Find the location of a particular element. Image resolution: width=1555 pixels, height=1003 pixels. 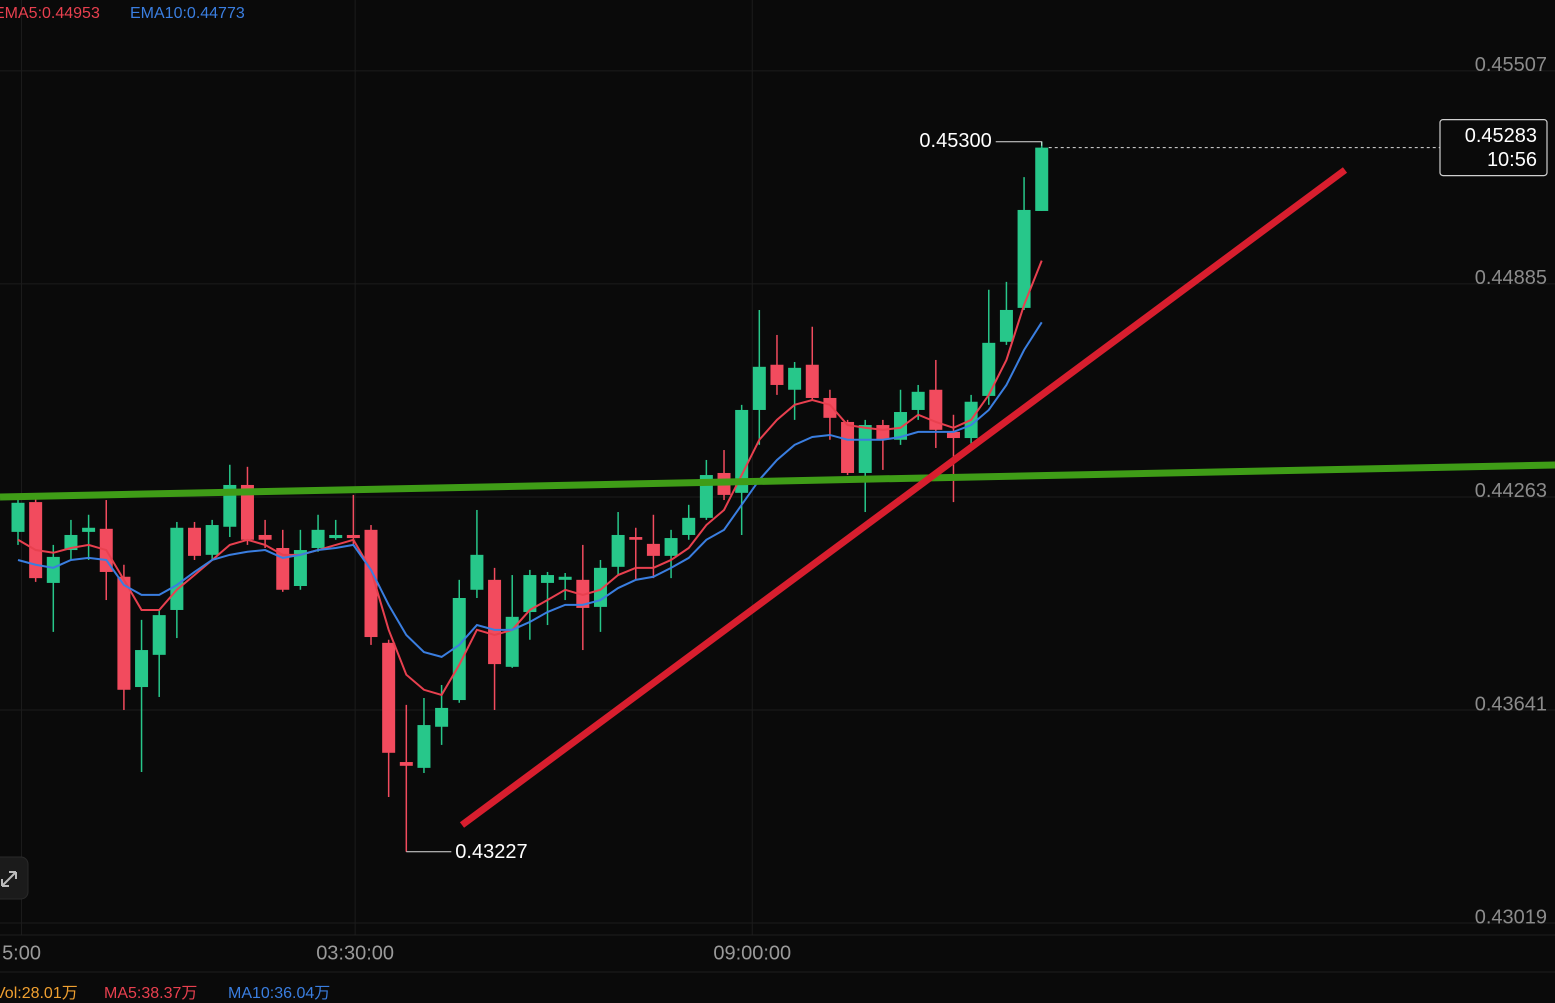

expand-button is located at coordinates (14, 878).